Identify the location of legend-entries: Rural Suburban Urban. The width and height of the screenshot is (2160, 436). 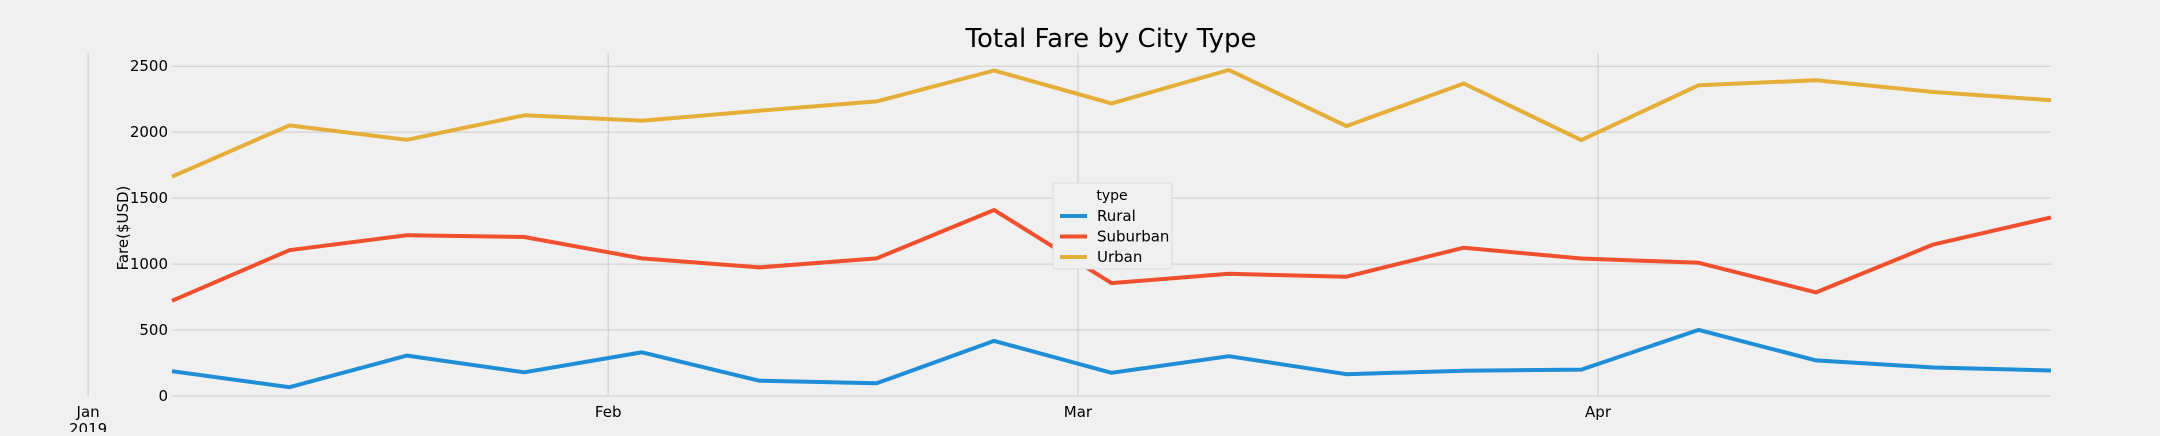
(1114, 236).